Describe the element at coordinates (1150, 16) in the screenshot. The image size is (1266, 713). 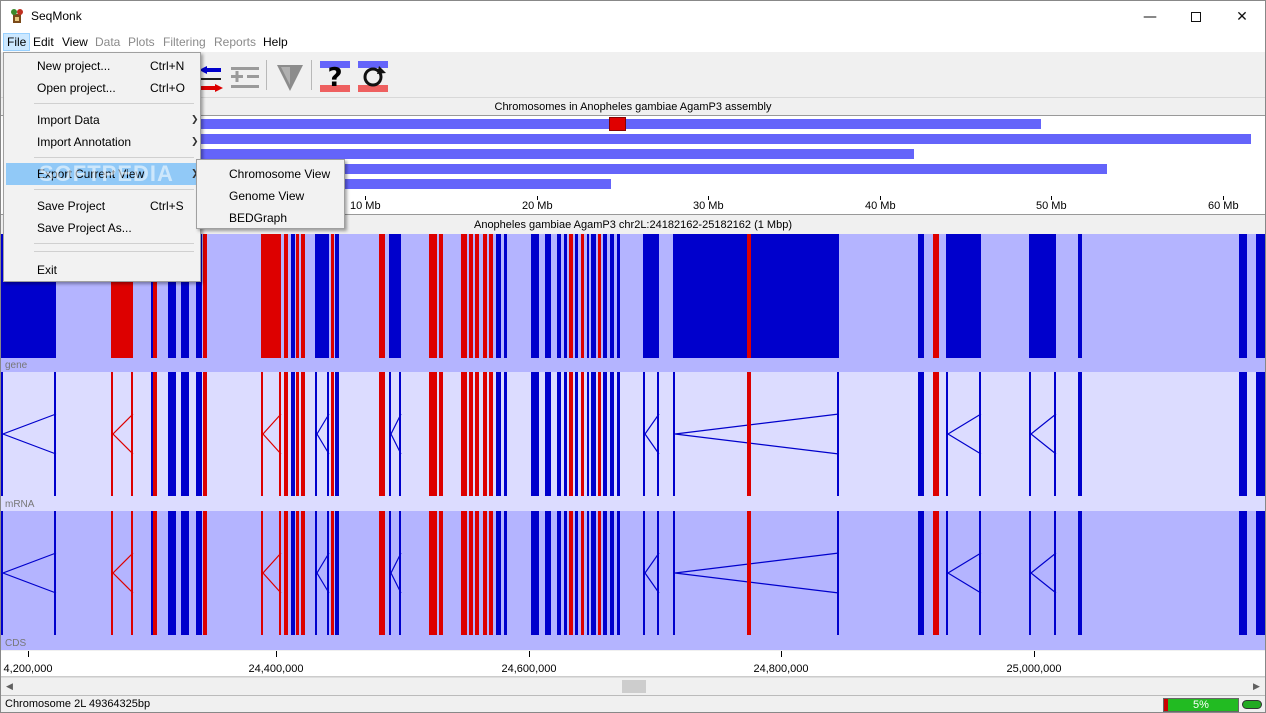
I see `minimize-button: —` at that location.